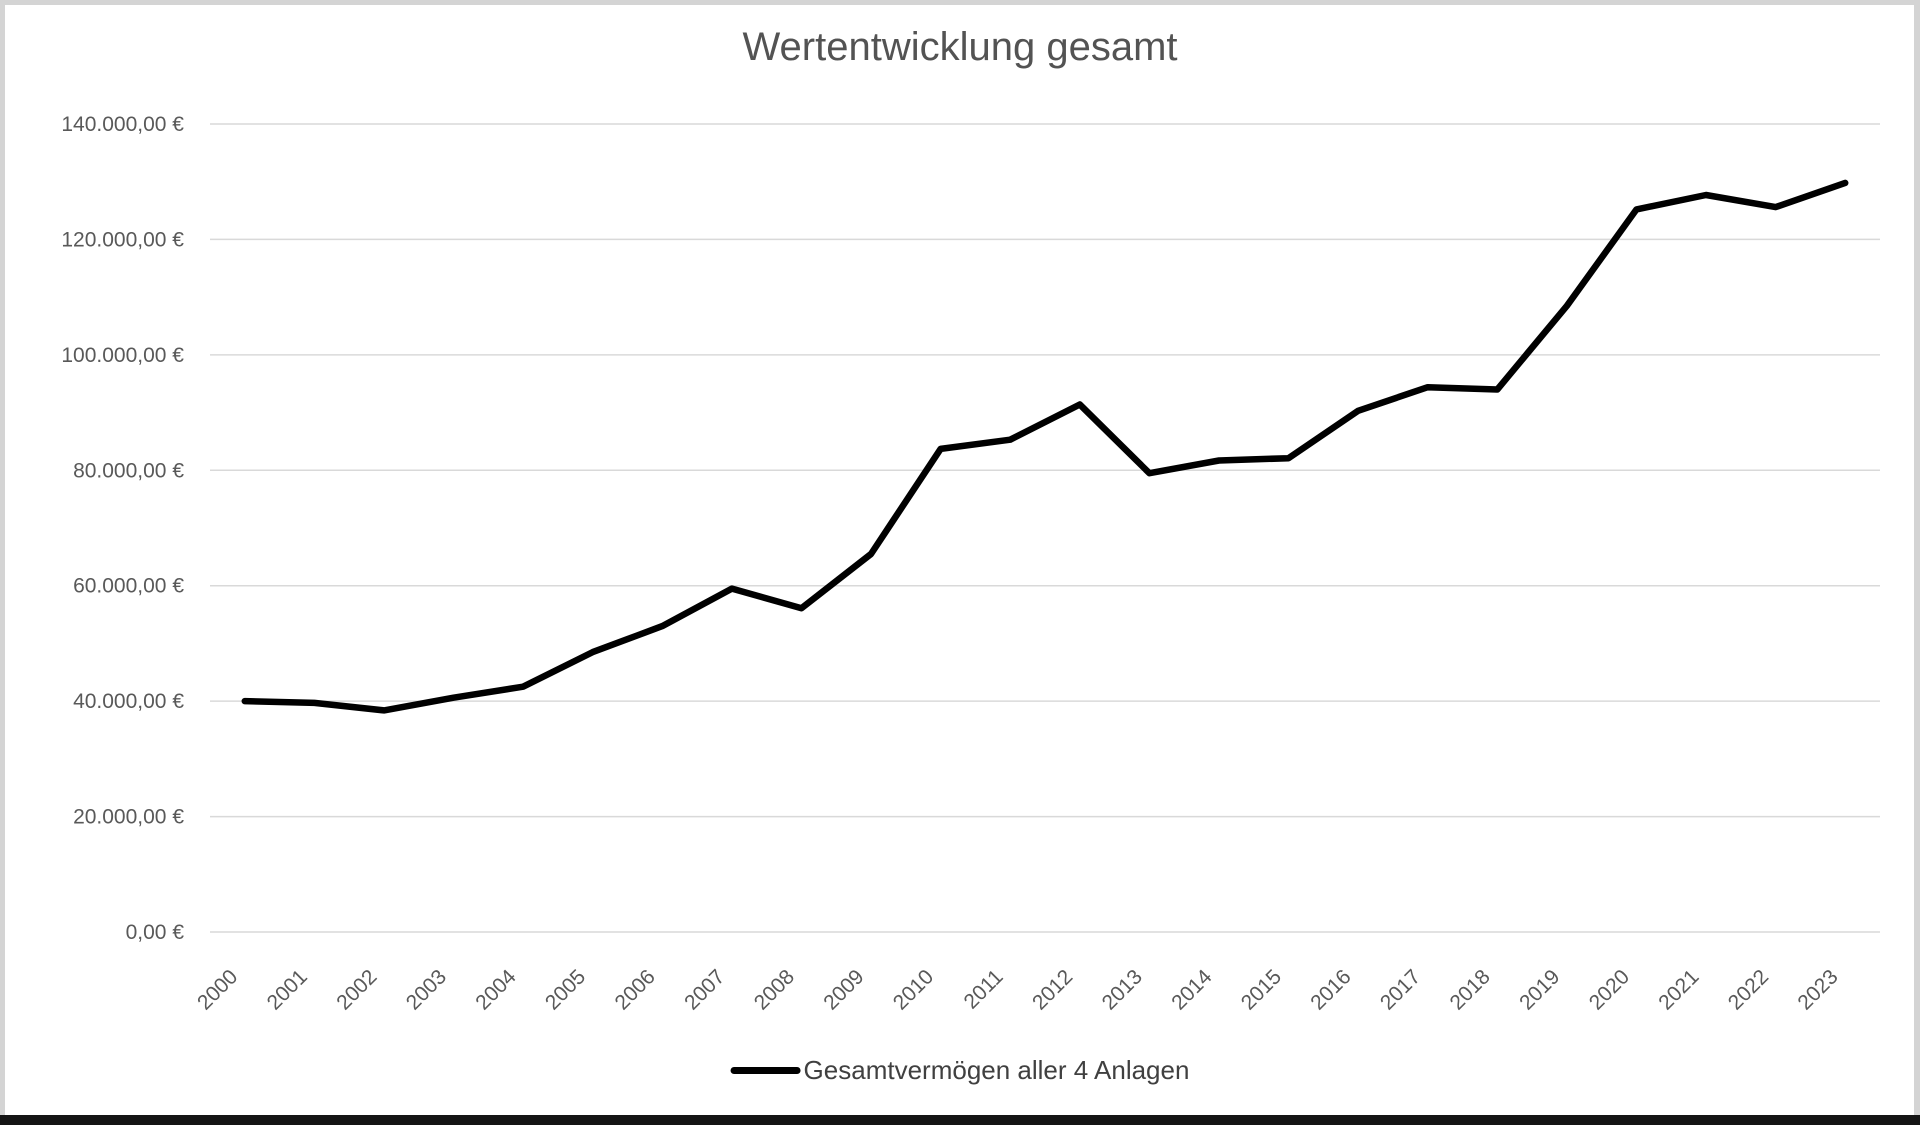 The height and width of the screenshot is (1125, 1920). Describe the element at coordinates (155, 932) in the screenshot. I see `y-tick-label: 0,00 €` at that location.